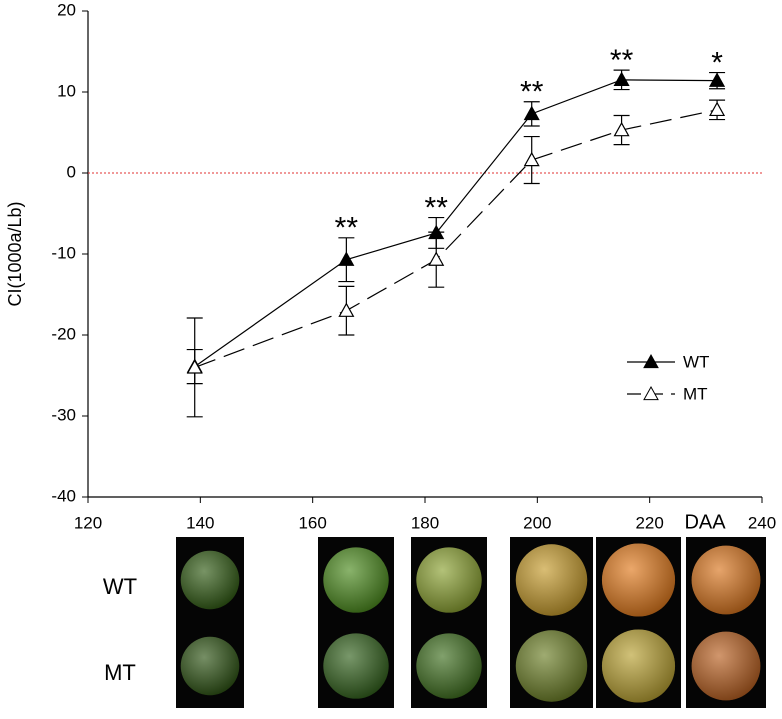  I want to click on y-tick-label: -10, so click(63, 252).